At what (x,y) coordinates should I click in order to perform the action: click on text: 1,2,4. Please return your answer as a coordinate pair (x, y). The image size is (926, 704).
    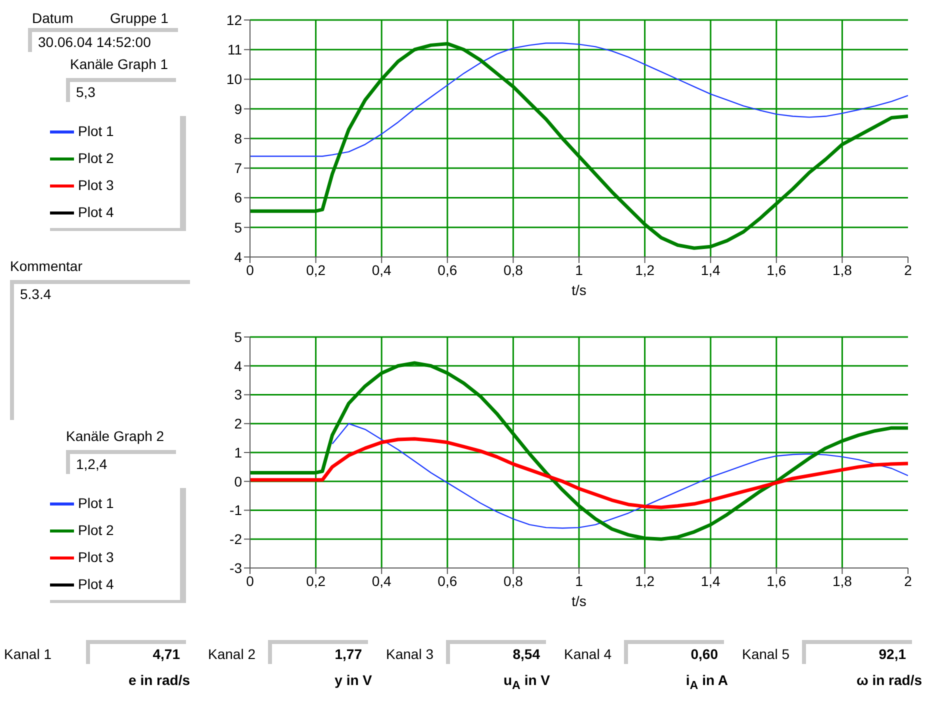
    Looking at the image, I should click on (121, 462).